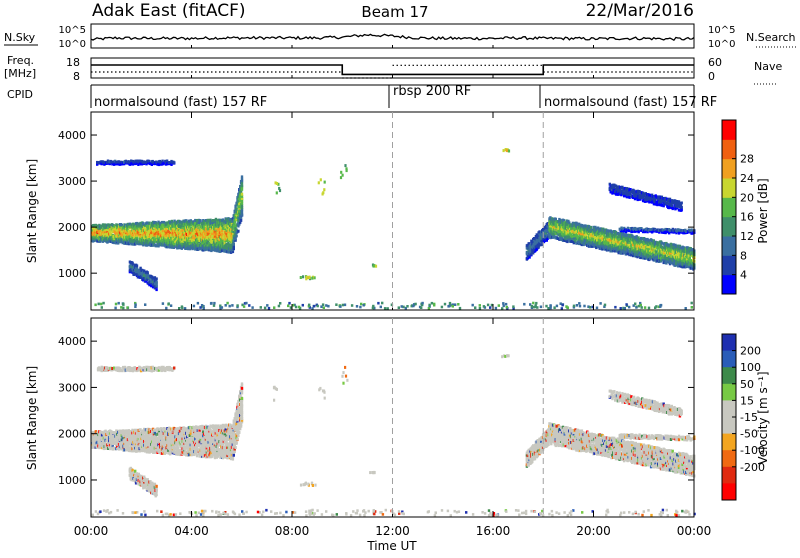 This screenshot has width=800, height=558. I want to click on nsky-tick-bottom: 10^0, so click(72, 44).